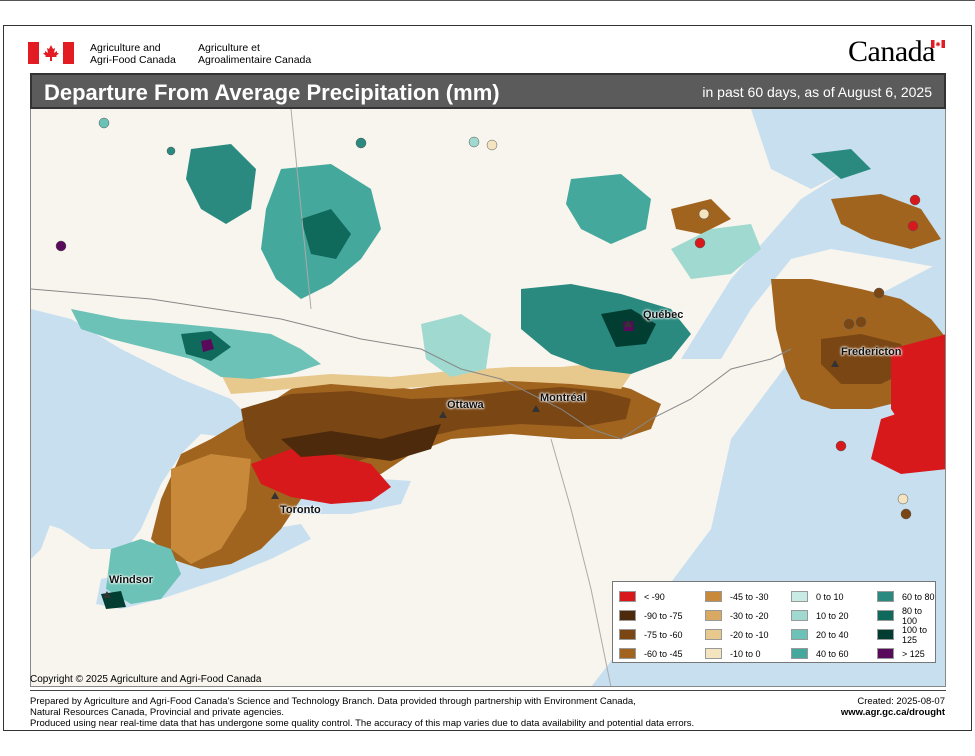  I want to click on legend-item: 60 to 80, so click(907, 596).